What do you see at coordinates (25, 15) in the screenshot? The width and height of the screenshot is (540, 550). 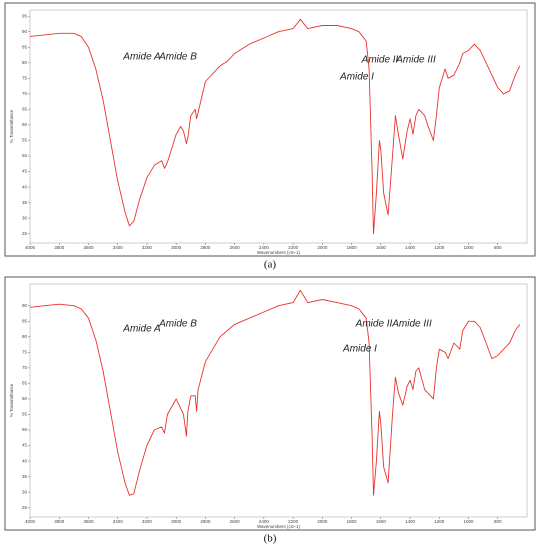 I see `y-tick-label: 95` at bounding box center [25, 15].